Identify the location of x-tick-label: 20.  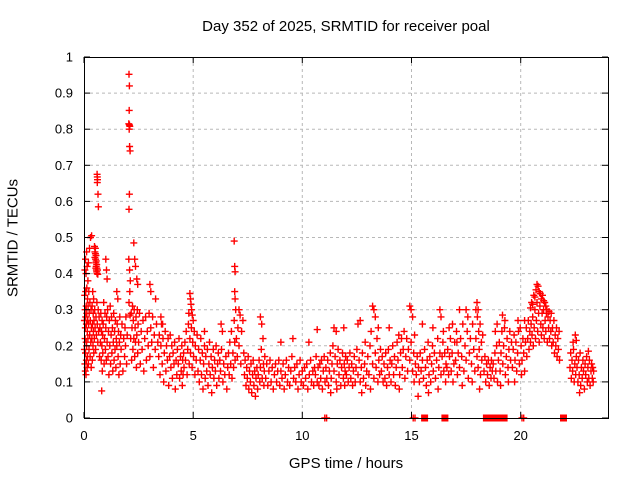
(520, 435).